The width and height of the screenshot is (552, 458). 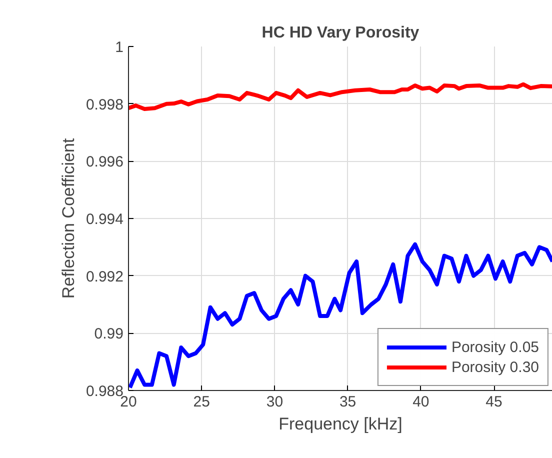 I want to click on legend-label: Porosity 0.05, so click(x=495, y=347).